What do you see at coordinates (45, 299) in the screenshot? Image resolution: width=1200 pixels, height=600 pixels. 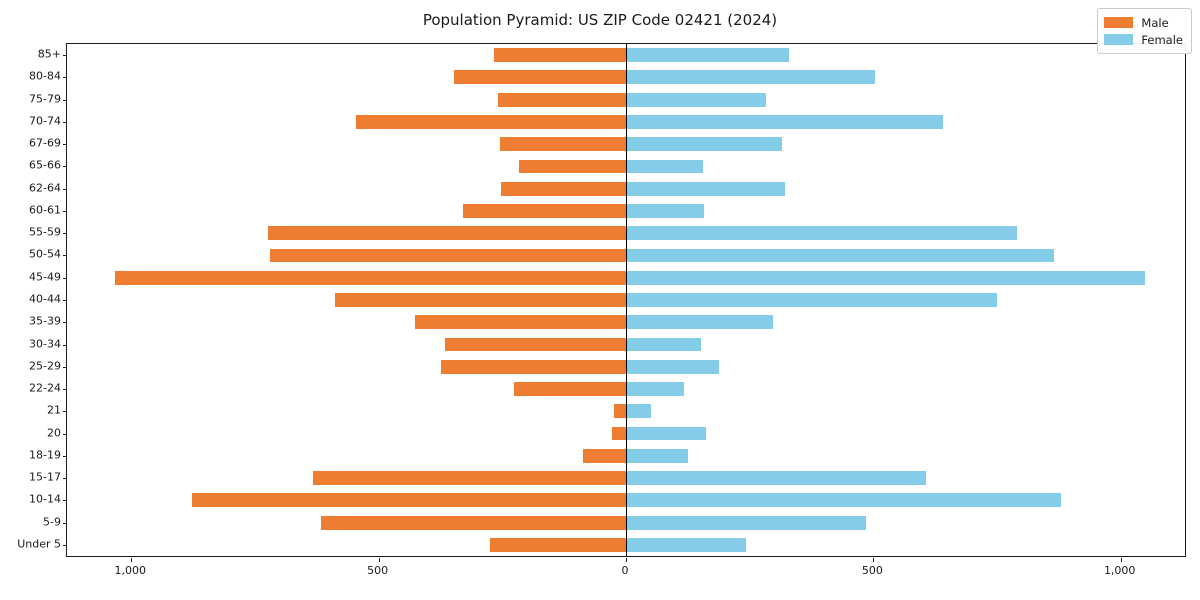 I see `y-axis-label: 40-44` at bounding box center [45, 299].